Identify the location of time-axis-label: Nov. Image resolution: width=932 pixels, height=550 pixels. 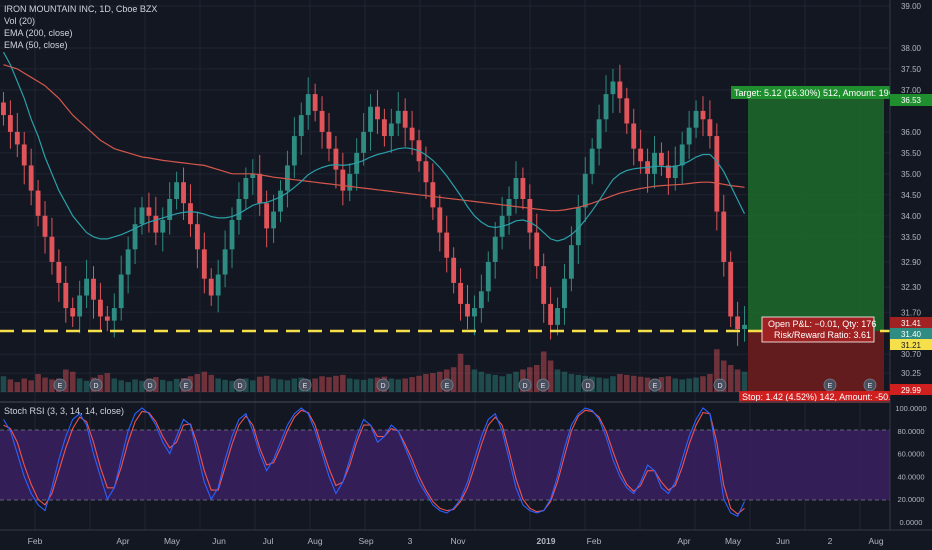
(458, 541).